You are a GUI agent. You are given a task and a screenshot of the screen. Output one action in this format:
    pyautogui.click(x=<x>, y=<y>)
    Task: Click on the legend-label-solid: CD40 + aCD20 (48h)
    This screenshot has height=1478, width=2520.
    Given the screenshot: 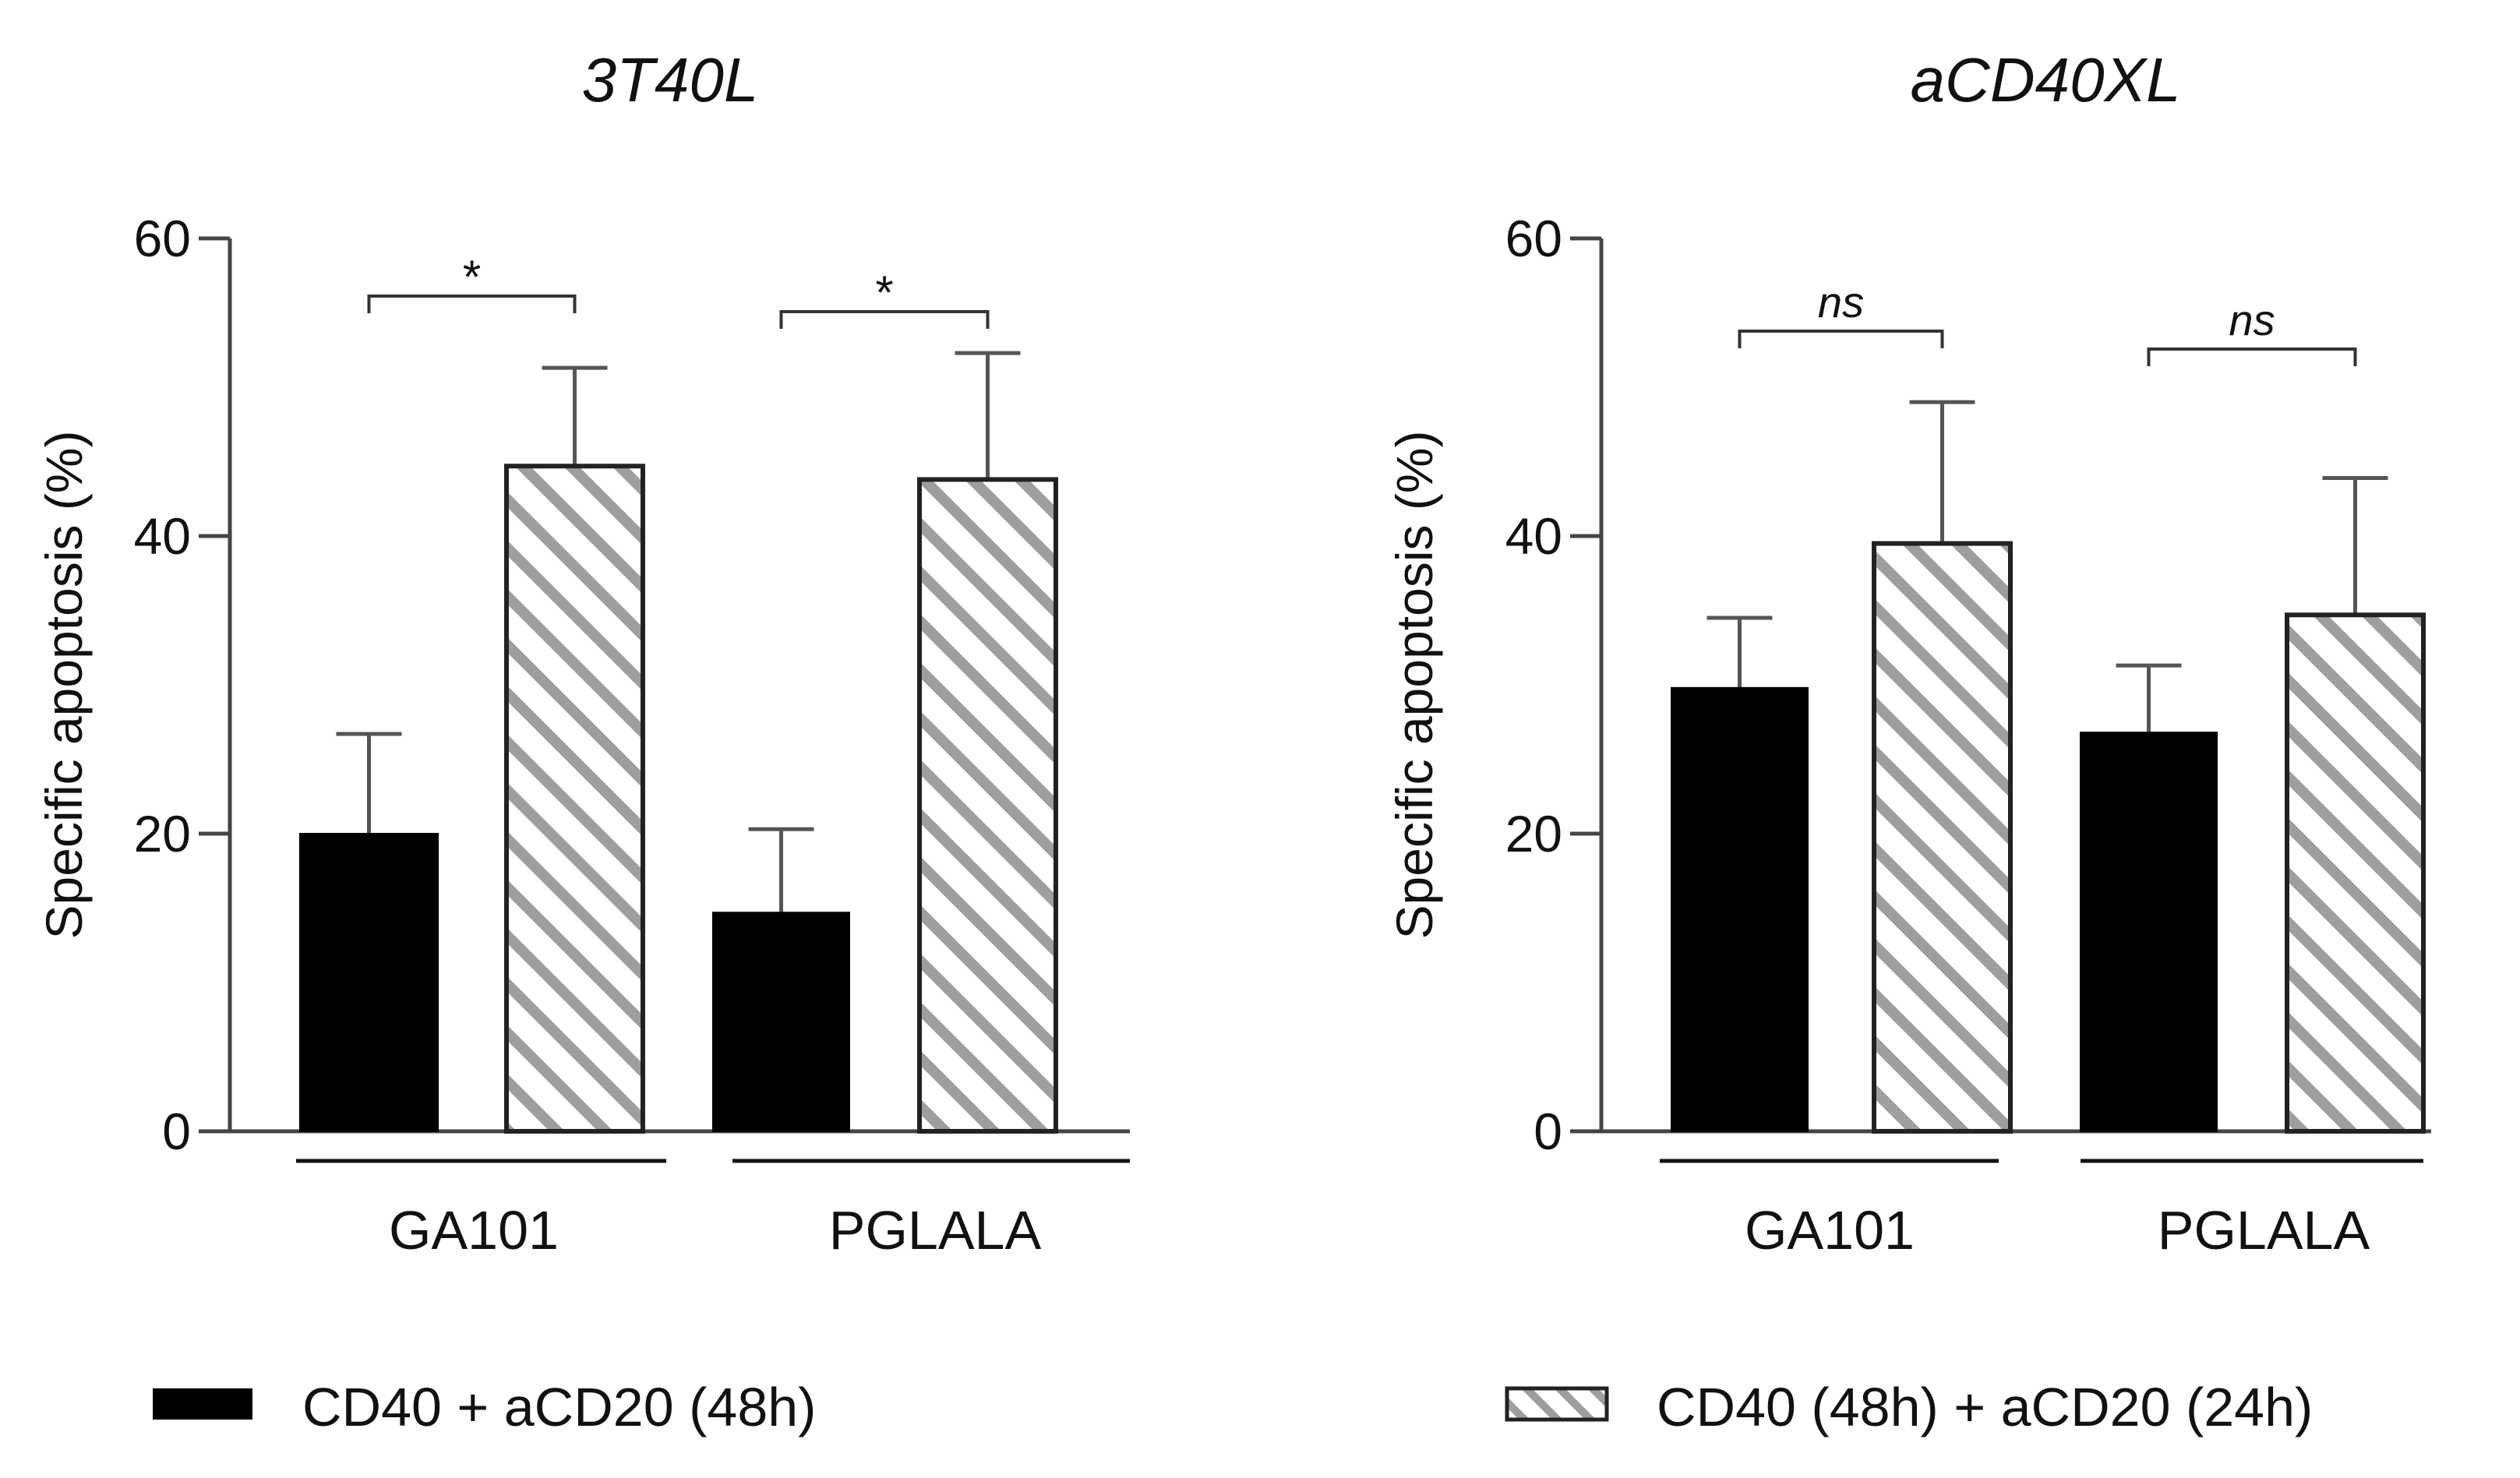 What is the action you would take?
    pyautogui.click(x=560, y=1407)
    